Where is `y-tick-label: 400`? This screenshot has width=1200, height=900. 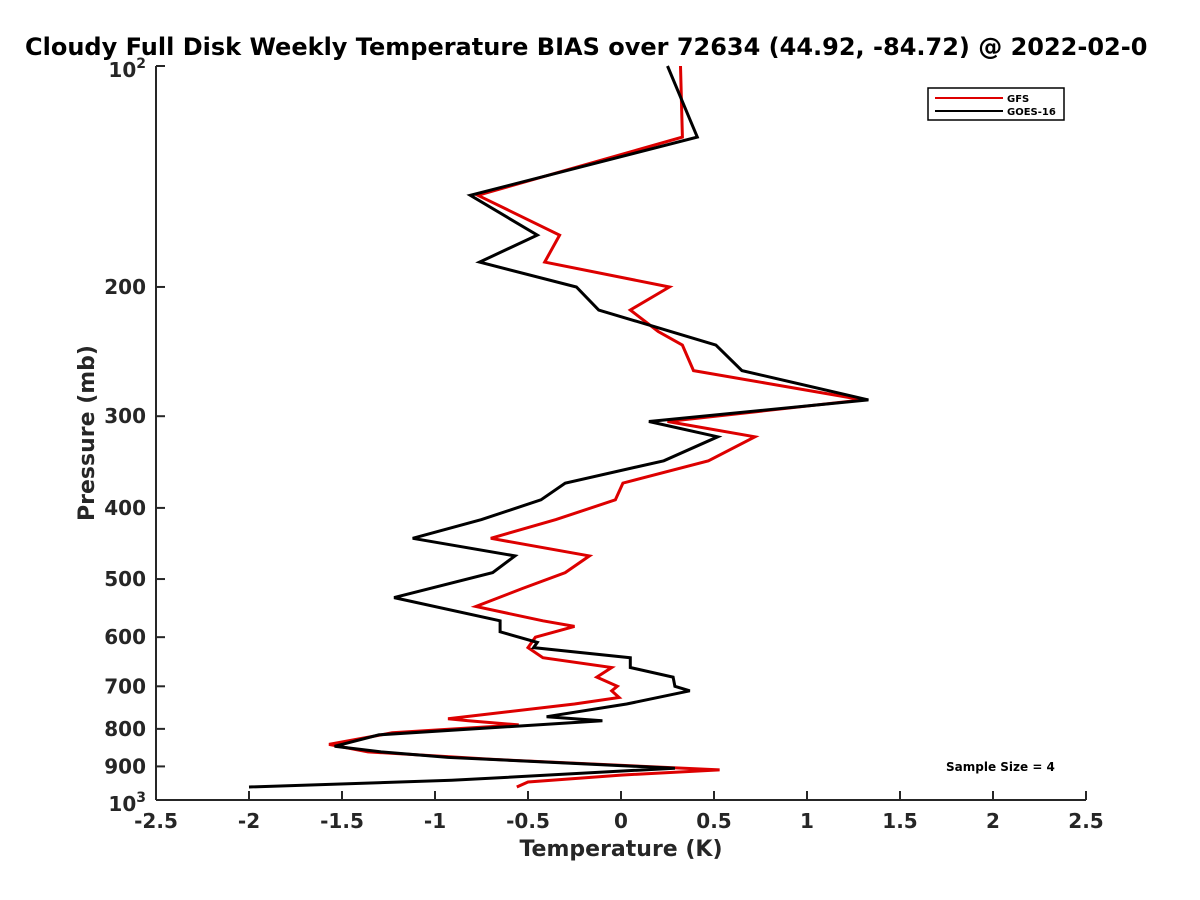 y-tick-label: 400 is located at coordinates (125, 508).